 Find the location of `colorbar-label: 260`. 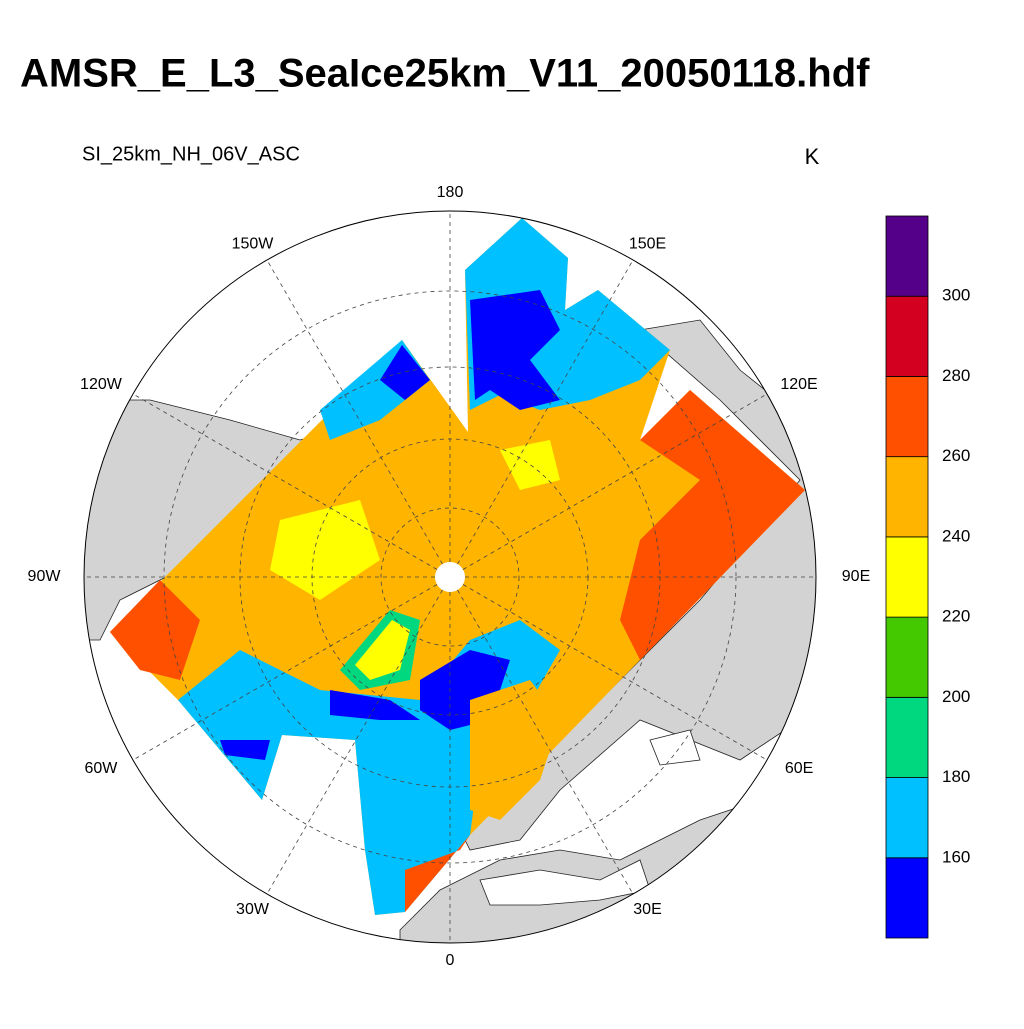

colorbar-label: 260 is located at coordinates (956, 455).